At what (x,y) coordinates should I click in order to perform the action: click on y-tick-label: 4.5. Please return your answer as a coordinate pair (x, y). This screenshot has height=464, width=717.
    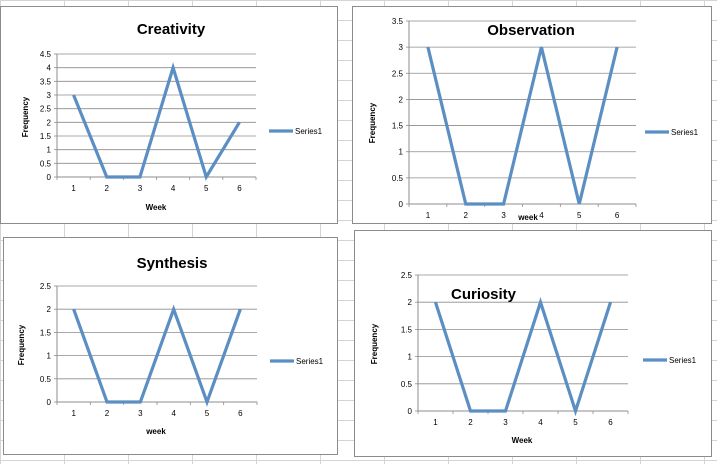
    Looking at the image, I should click on (46, 54).